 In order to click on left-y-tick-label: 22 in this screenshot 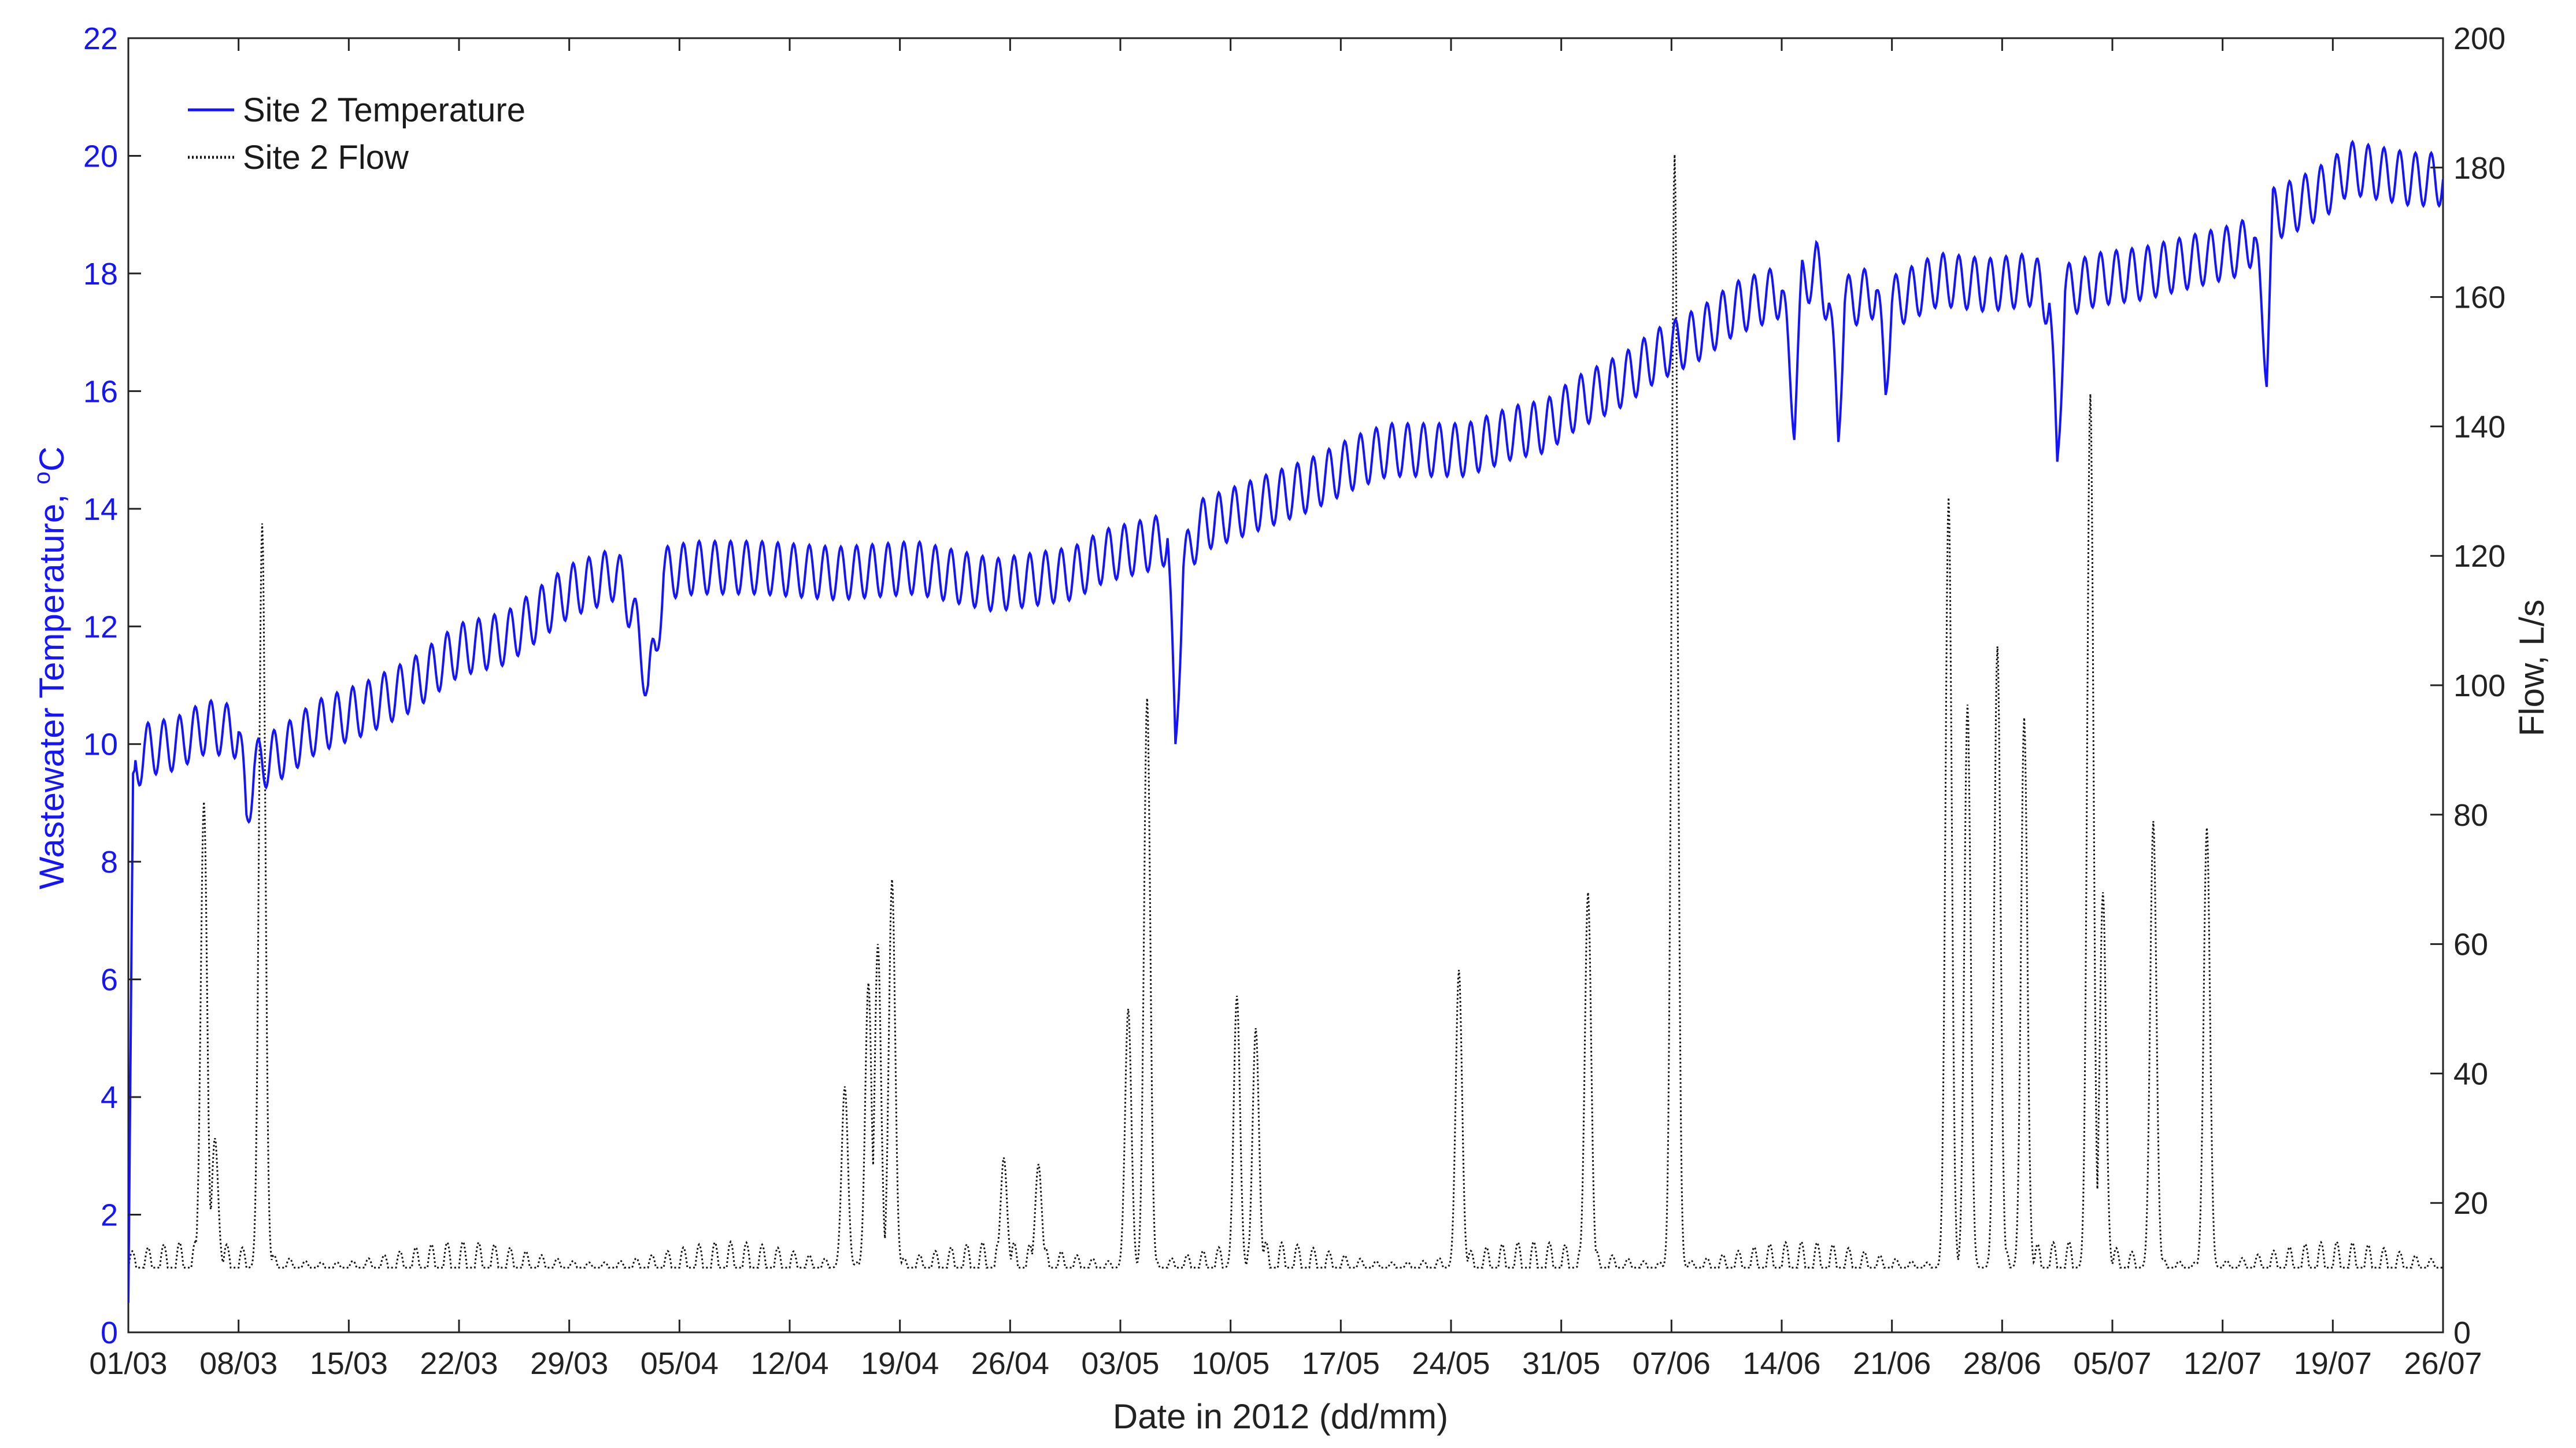, I will do `click(101, 38)`.